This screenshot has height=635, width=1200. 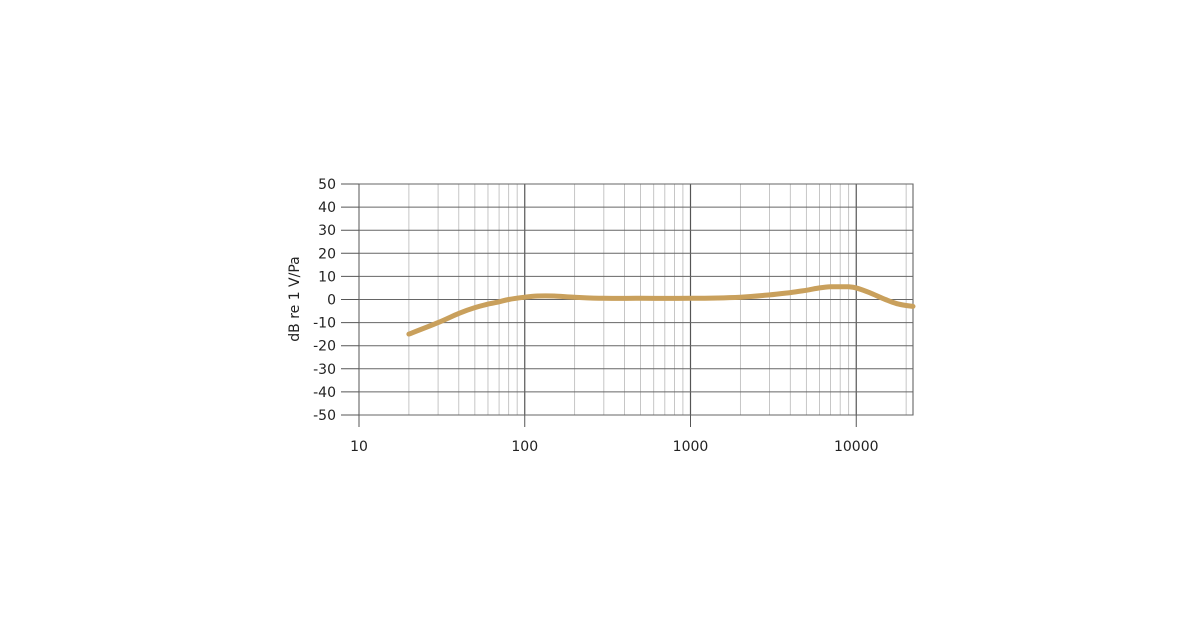 I want to click on series-layer, so click(x=661, y=310).